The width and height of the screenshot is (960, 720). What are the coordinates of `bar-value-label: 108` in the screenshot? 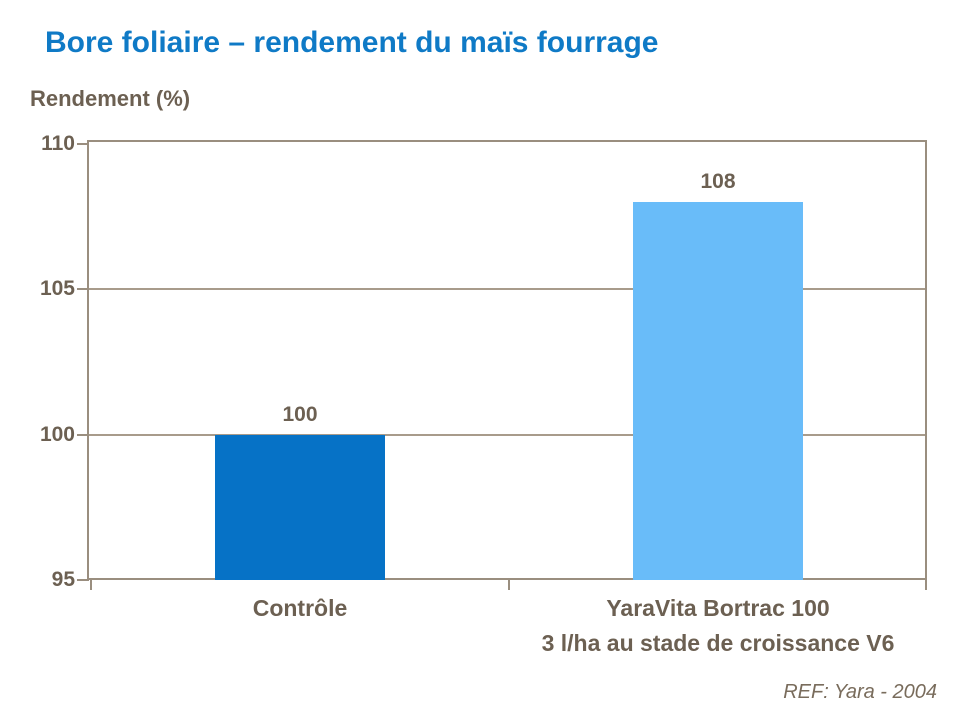 It's located at (718, 182).